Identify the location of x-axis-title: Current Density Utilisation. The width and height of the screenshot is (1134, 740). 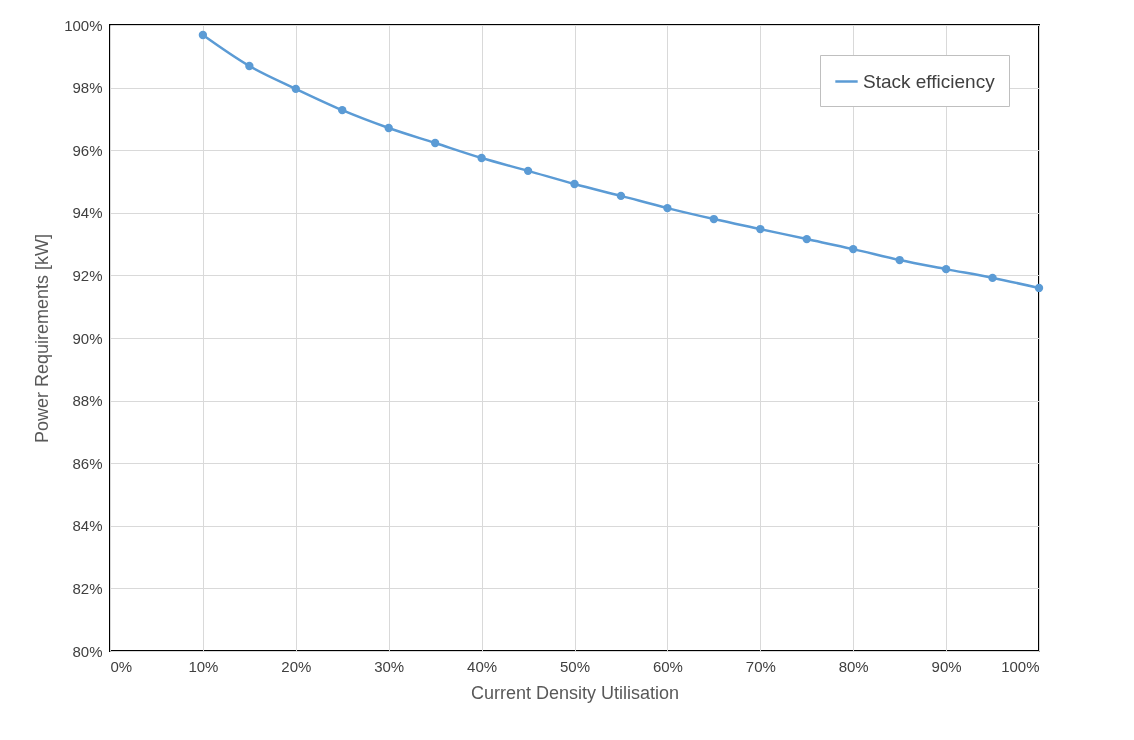
(575, 692).